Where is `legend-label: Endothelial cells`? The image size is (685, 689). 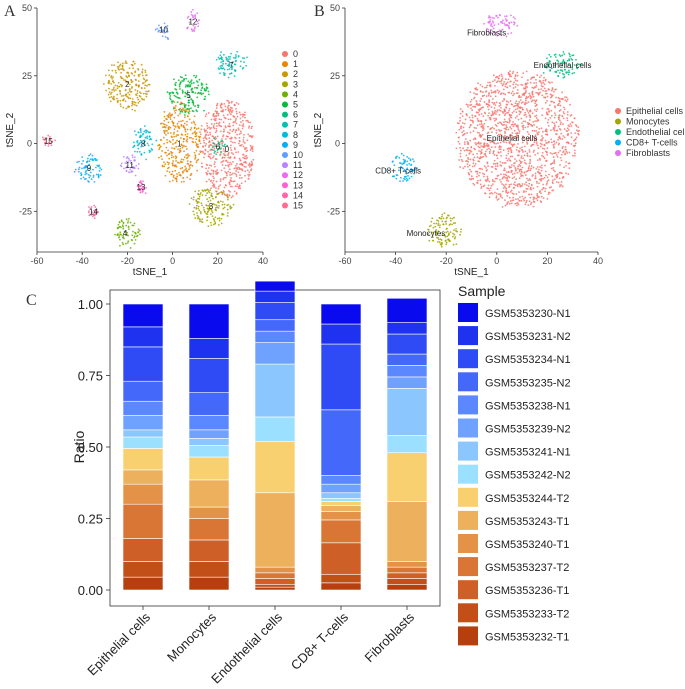 legend-label: Endothelial cells is located at coordinates (655, 132).